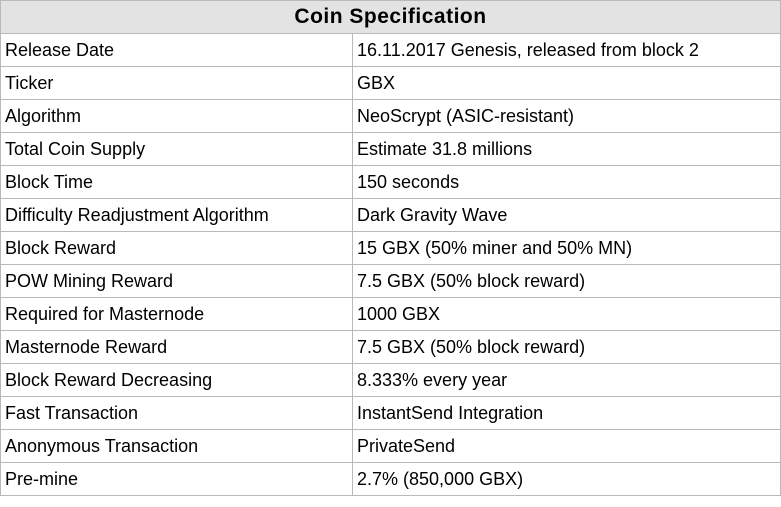  What do you see at coordinates (176, 479) in the screenshot?
I see `row-label: Pre-mine` at bounding box center [176, 479].